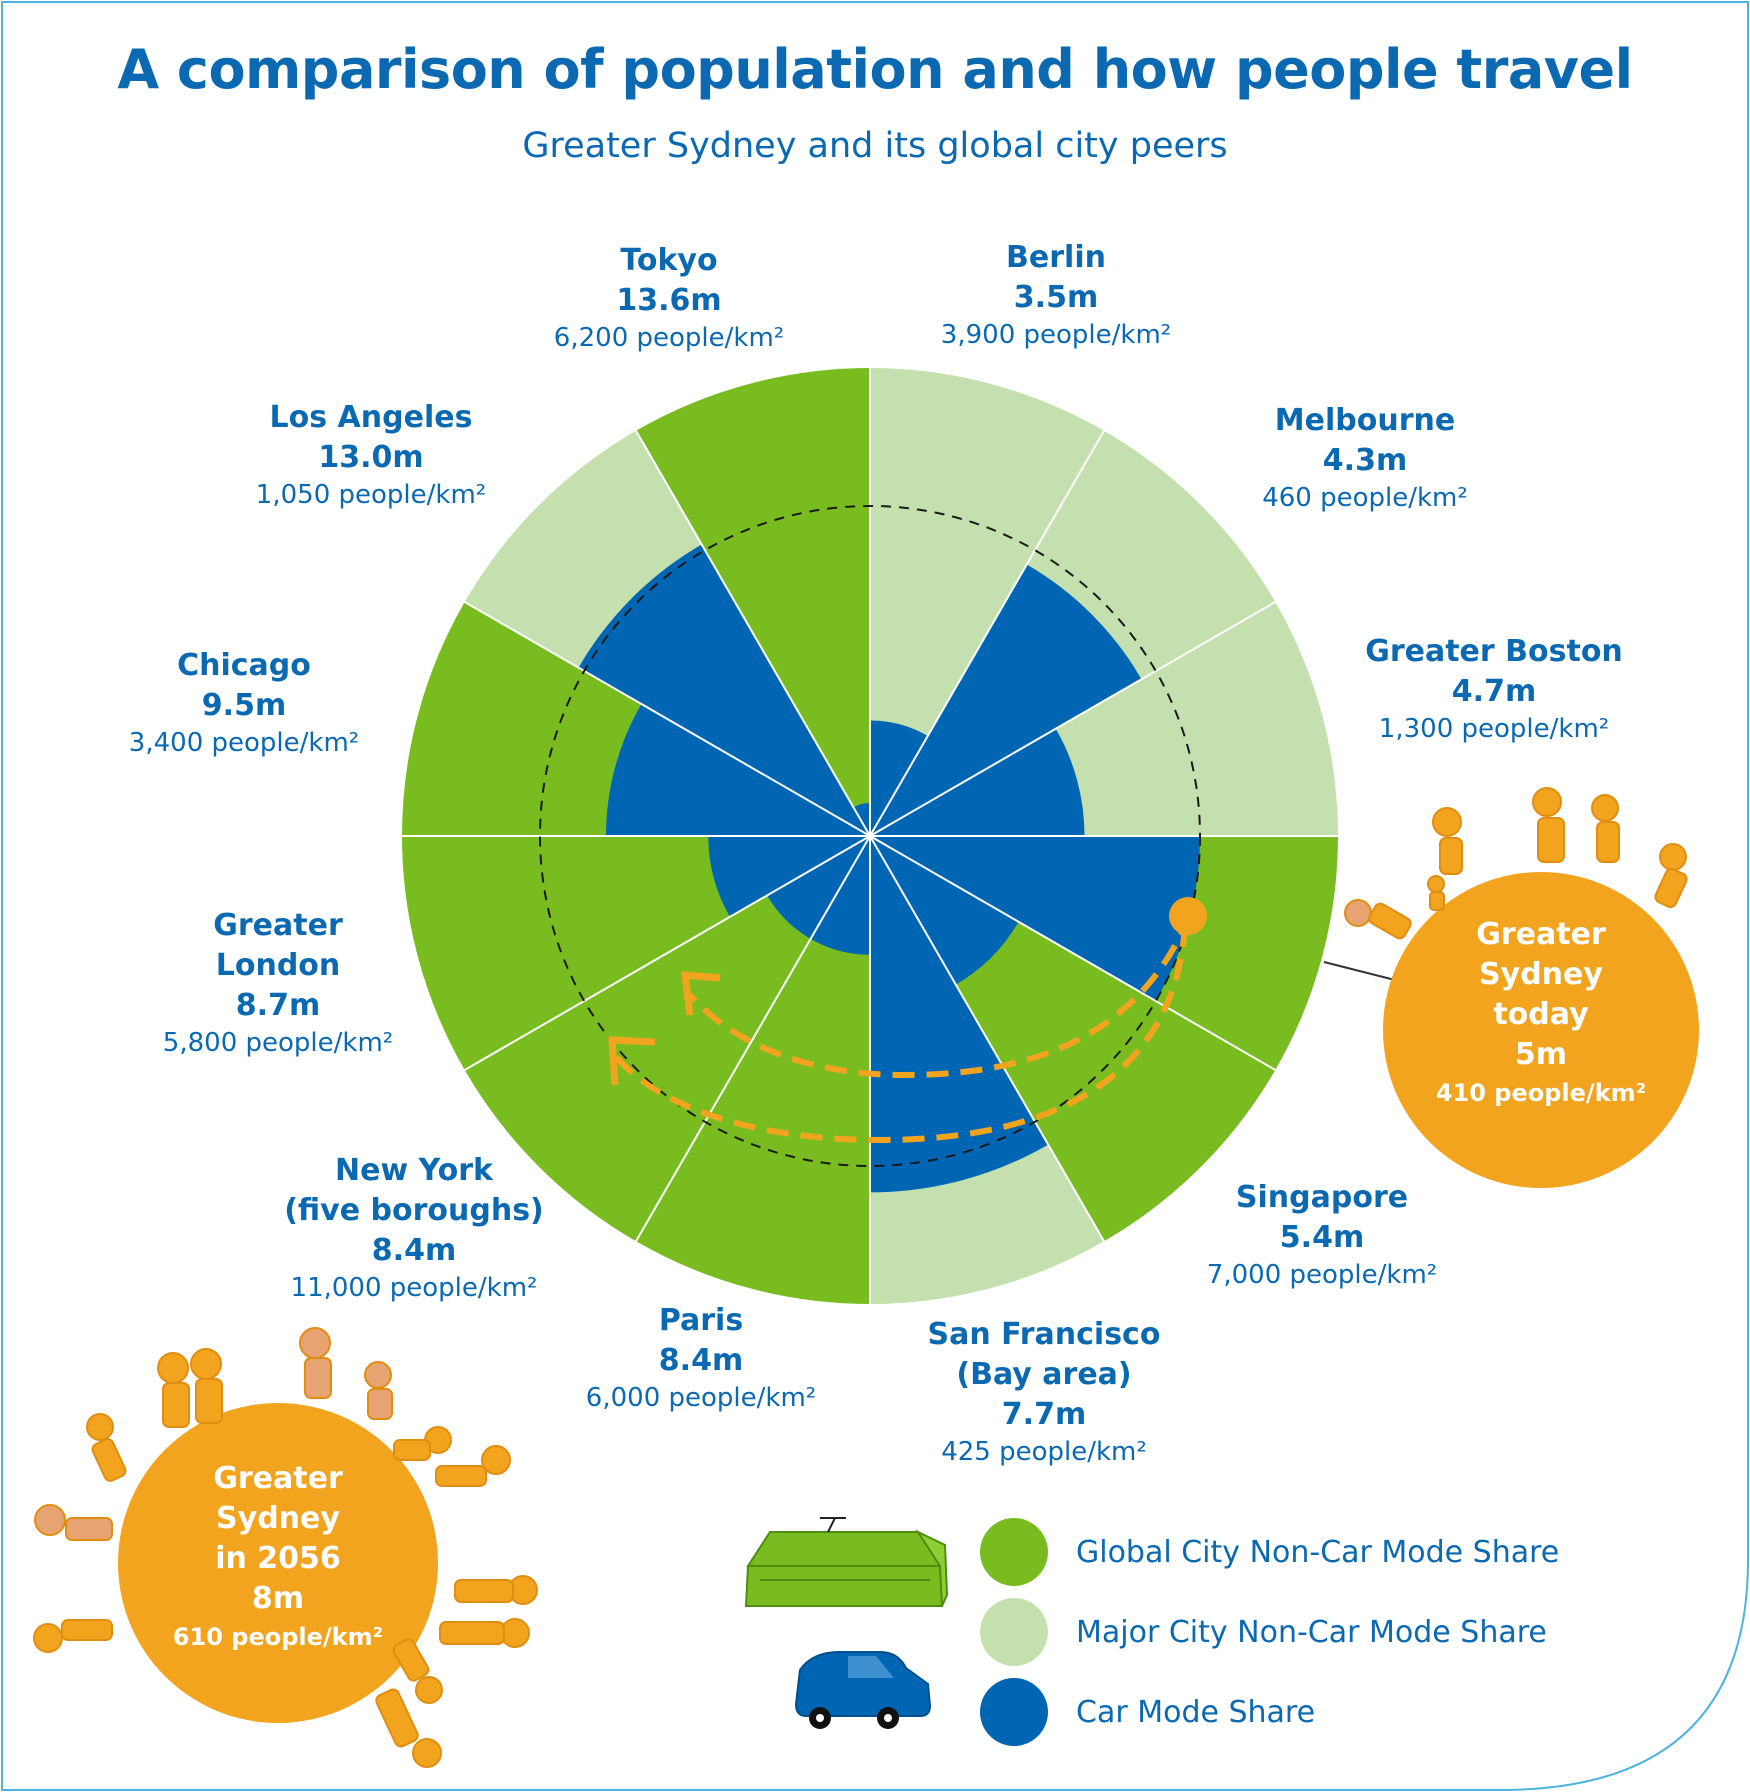 This screenshot has width=1750, height=1792. I want to click on sydney-today-text: Greater Sydney today 5m 410 people/km², so click(1541, 1013).